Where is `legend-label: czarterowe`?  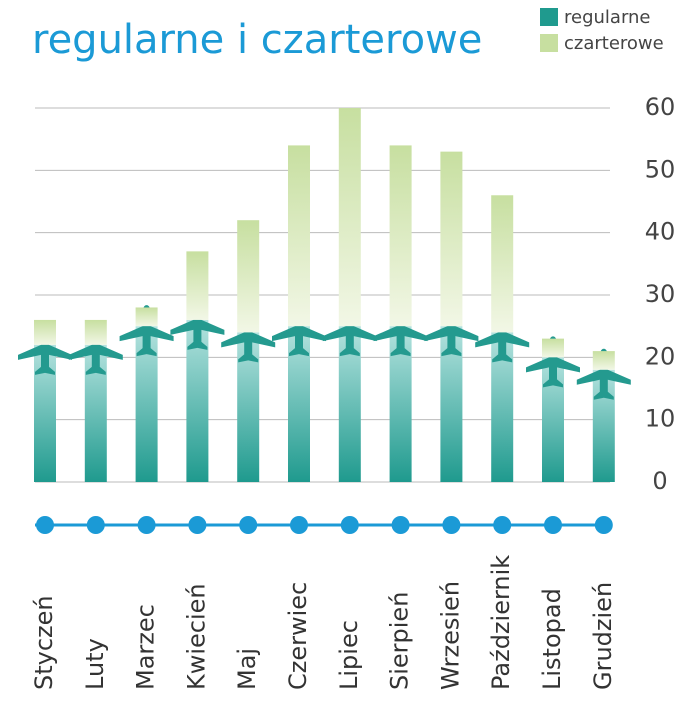
legend-label: czarterowe is located at coordinates (614, 43).